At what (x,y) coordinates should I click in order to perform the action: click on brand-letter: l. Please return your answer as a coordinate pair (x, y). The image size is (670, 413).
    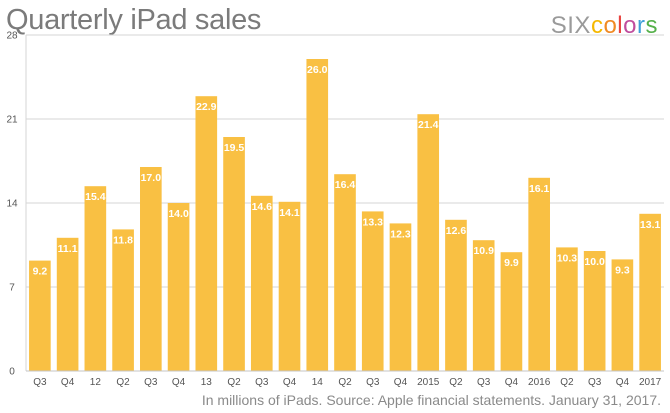
    Looking at the image, I should click on (620, 25).